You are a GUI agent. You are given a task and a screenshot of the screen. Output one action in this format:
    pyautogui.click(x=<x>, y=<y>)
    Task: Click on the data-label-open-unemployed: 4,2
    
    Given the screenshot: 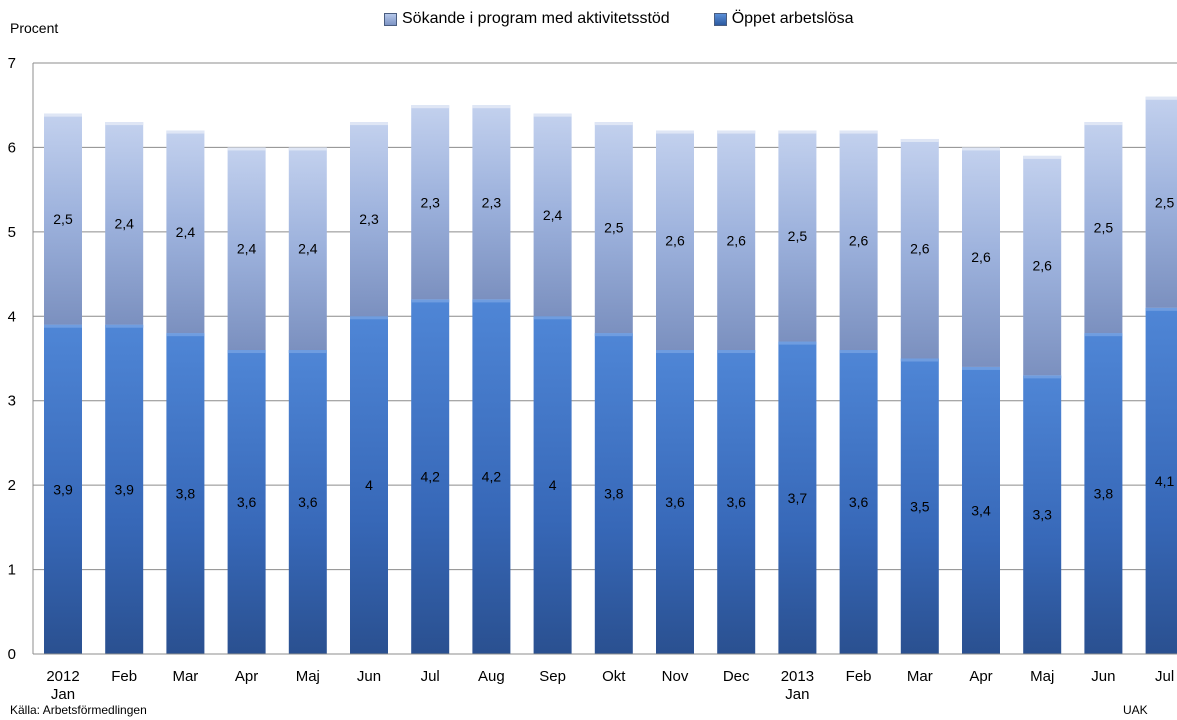 What is the action you would take?
    pyautogui.click(x=430, y=477)
    